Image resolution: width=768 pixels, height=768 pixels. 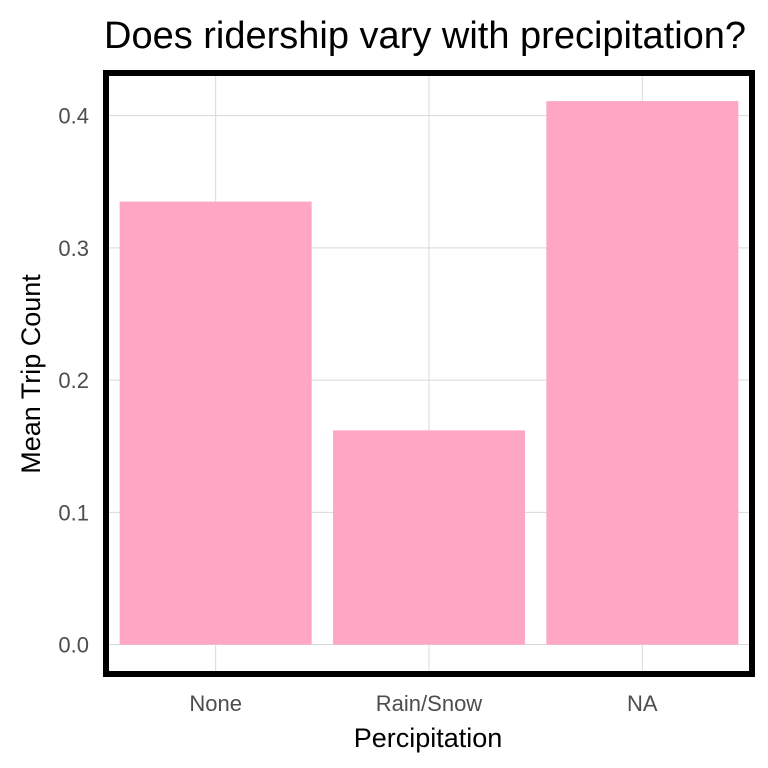 I want to click on x-tick-label: None, so click(x=215, y=703).